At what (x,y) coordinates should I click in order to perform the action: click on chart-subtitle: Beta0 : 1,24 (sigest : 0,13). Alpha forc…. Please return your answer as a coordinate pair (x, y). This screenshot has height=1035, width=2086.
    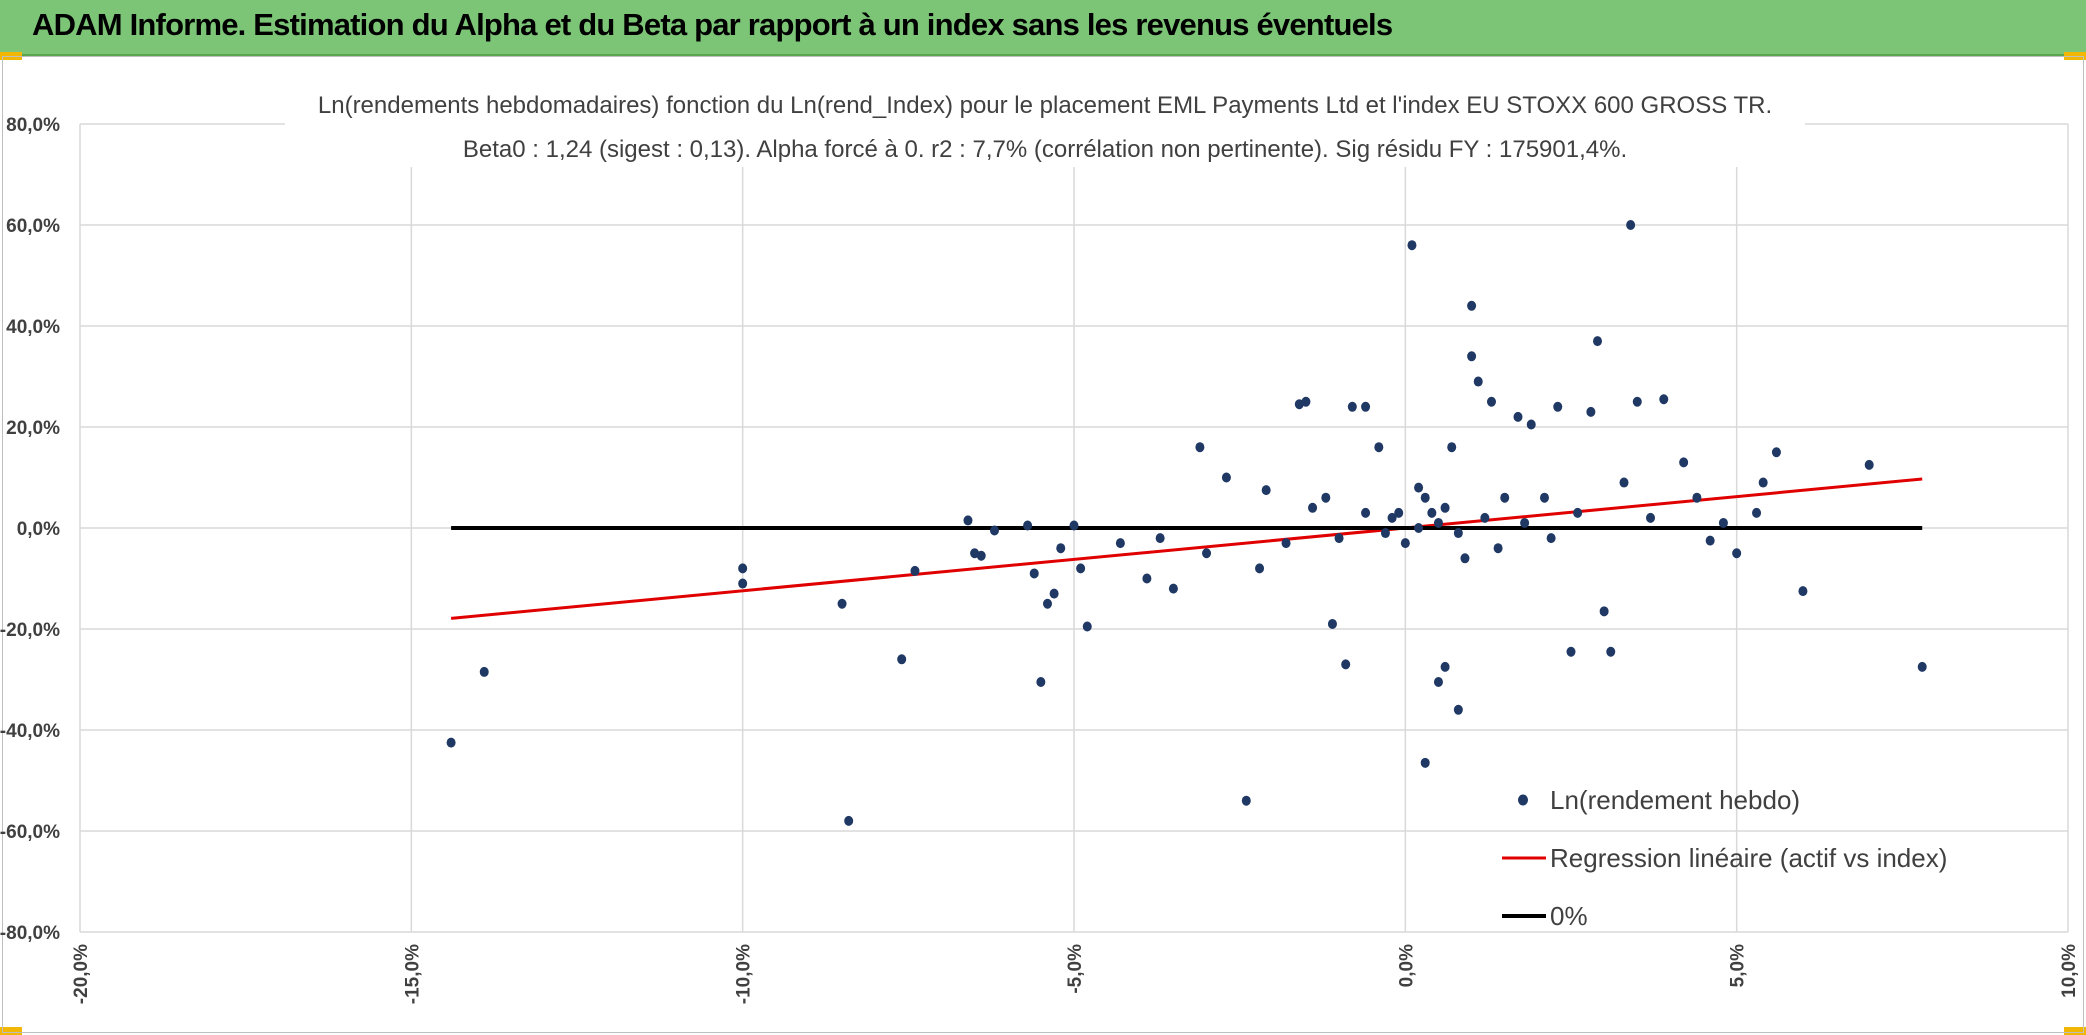
    Looking at the image, I should click on (1045, 149).